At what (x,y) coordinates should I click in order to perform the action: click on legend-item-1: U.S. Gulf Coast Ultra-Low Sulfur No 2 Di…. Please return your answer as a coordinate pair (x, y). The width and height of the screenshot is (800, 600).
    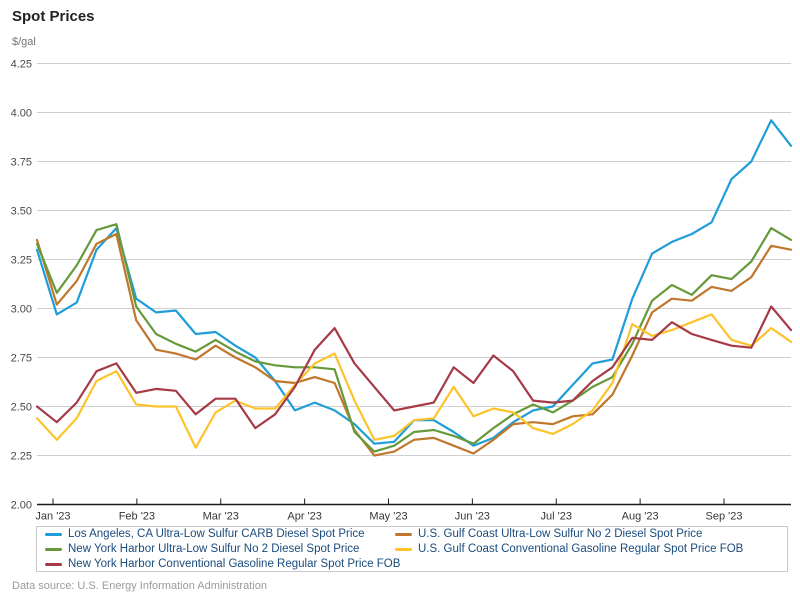
    Looking at the image, I should click on (591, 534).